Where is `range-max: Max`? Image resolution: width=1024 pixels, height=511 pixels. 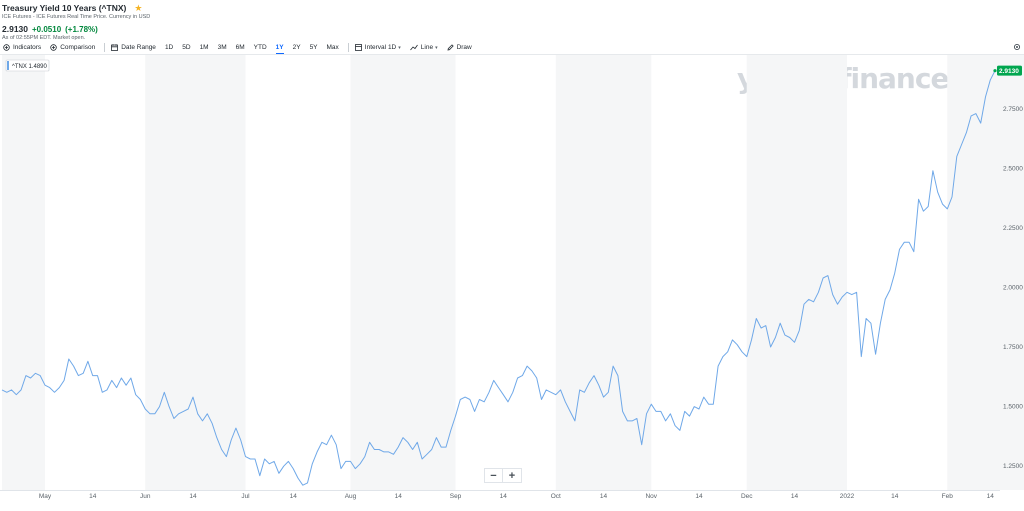 range-max: Max is located at coordinates (332, 47).